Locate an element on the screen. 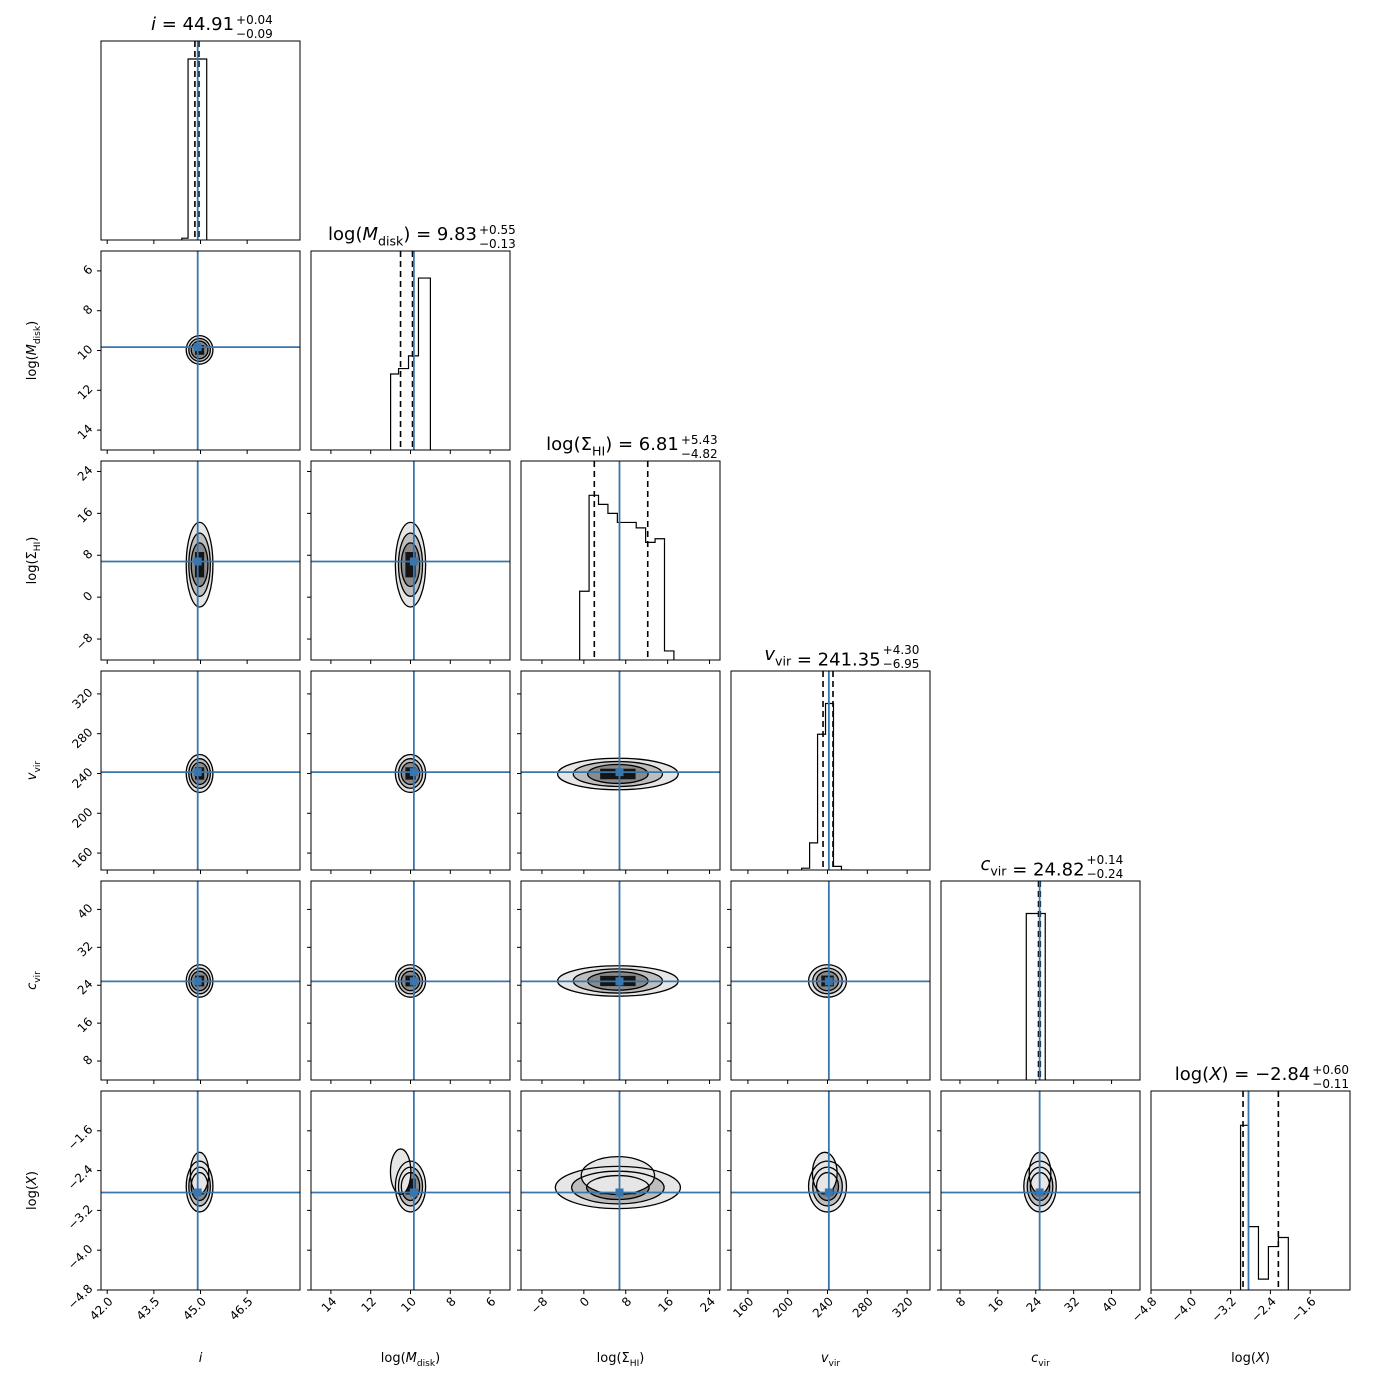  panel-5-2: −8 0 8 16 24 is located at coordinates (619, 1203).